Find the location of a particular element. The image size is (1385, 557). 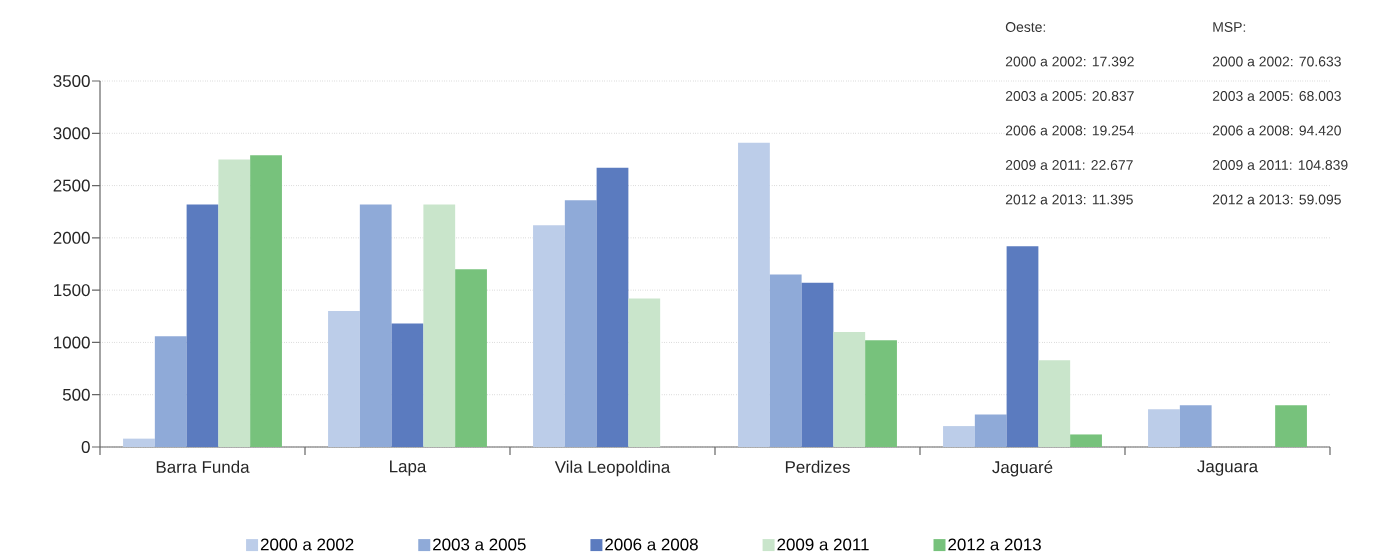

annotation: 2012 a 2013: 11.395 is located at coordinates (1069, 199).